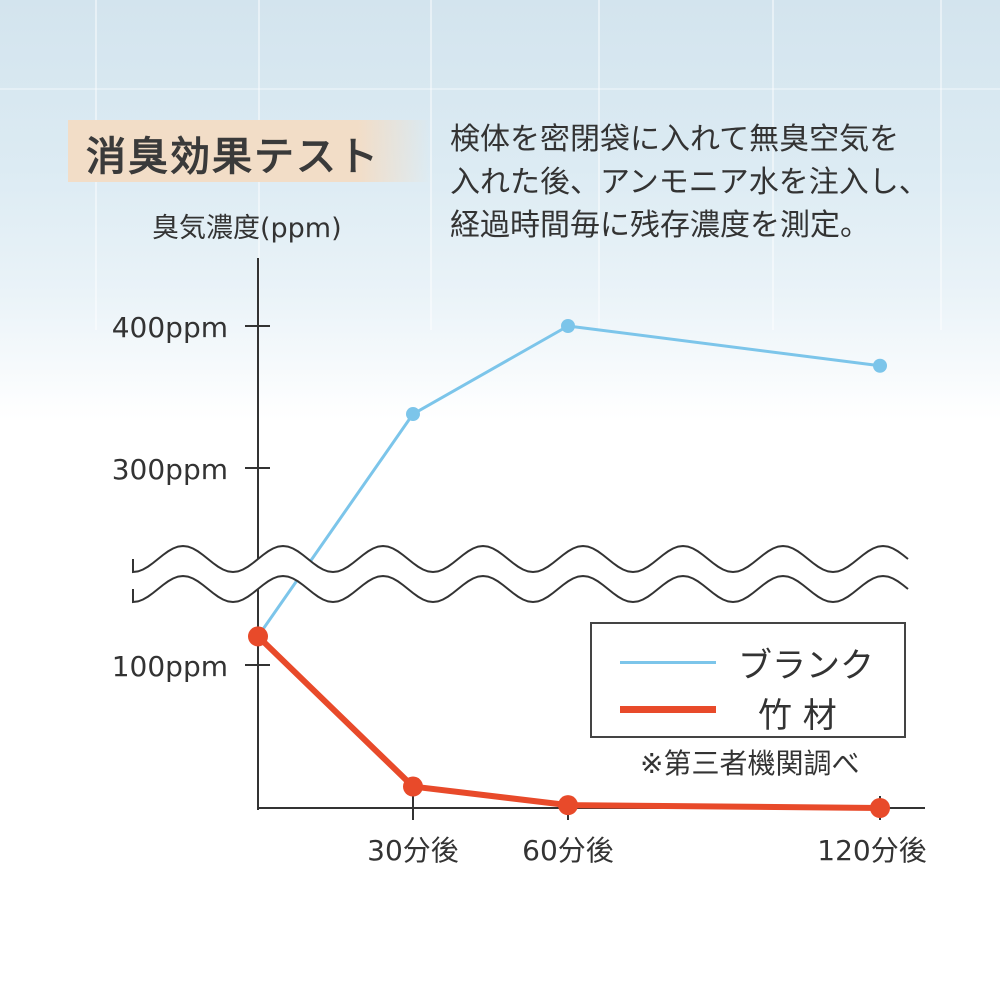  Describe the element at coordinates (668, 662) in the screenshot. I see `legend-swatch-blank` at that location.